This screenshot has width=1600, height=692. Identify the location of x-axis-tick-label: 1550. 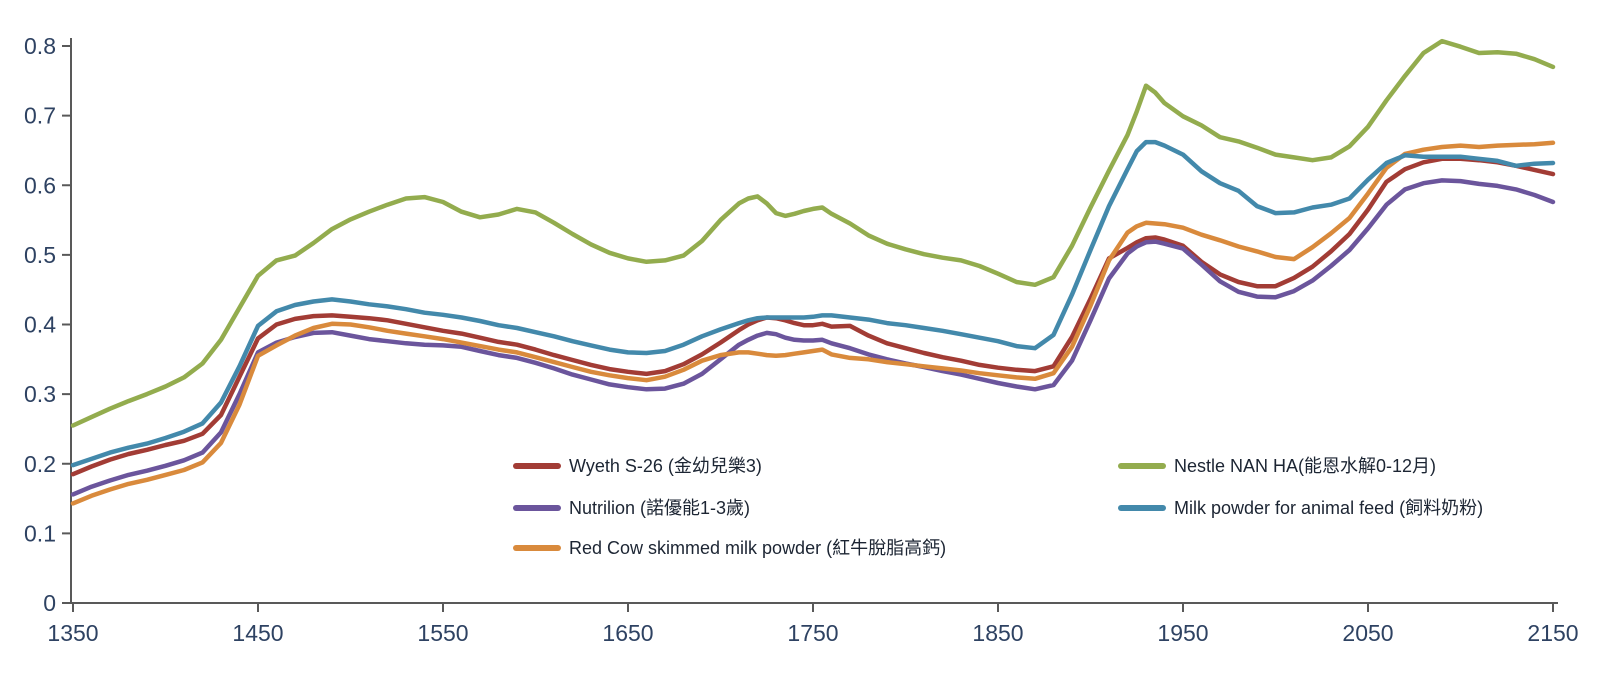
(442, 633).